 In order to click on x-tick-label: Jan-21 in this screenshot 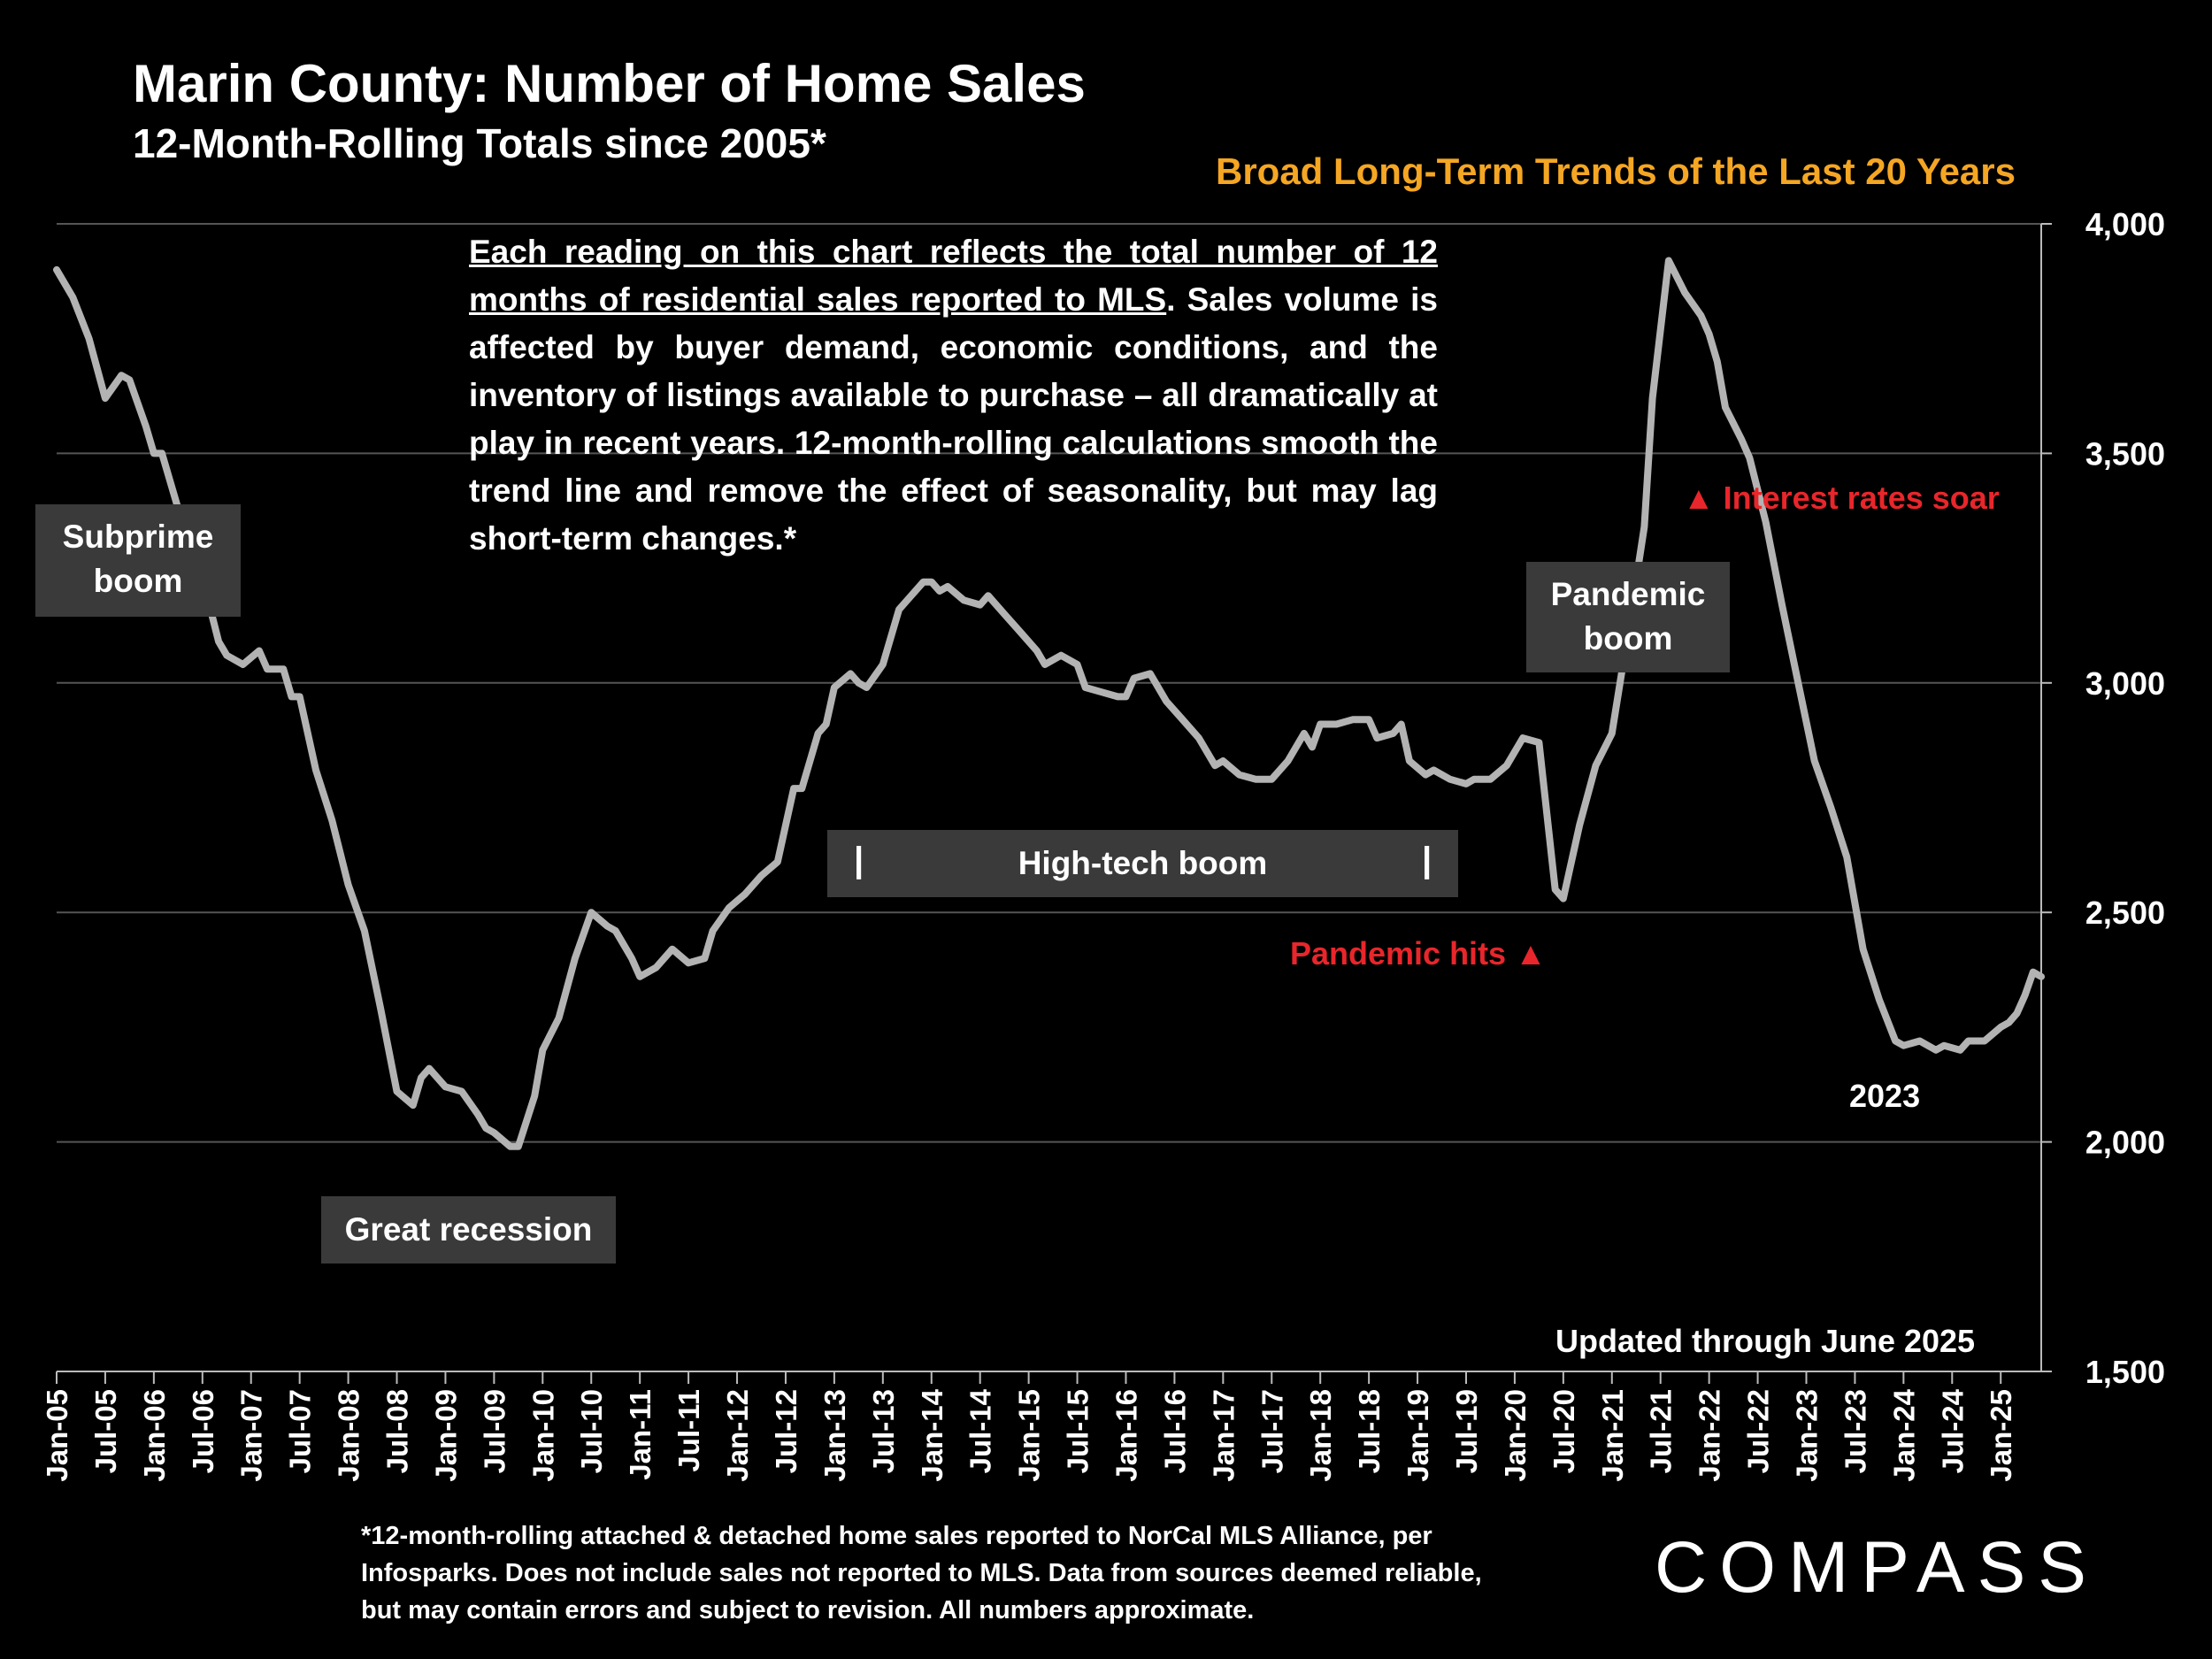, I will do `click(1613, 1436)`.